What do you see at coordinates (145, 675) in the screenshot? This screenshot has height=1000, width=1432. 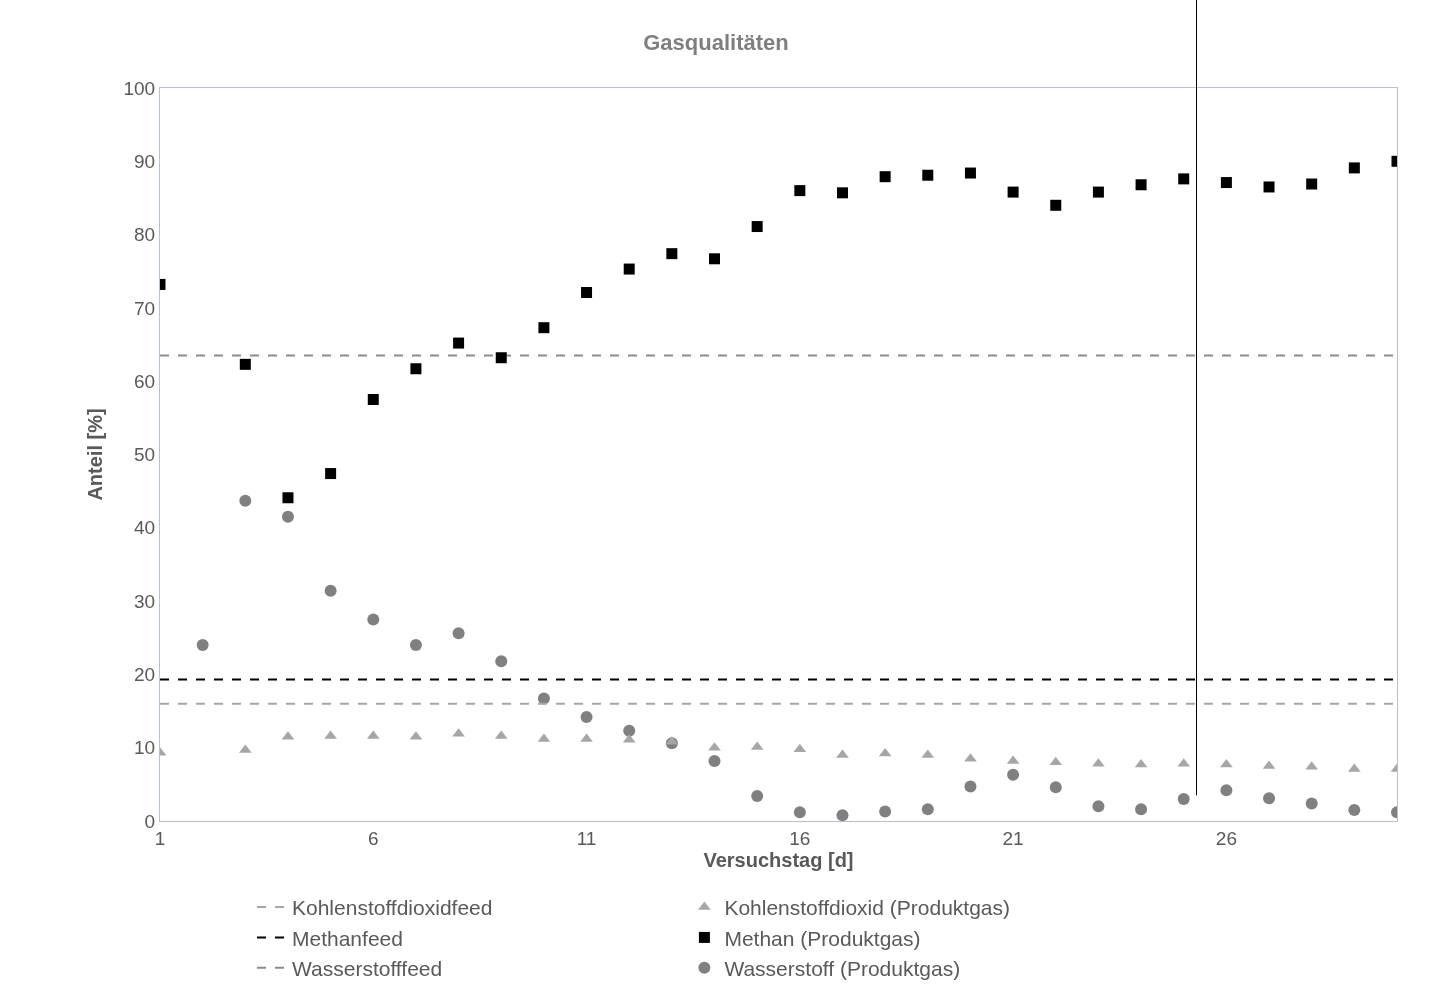 I see `y-tick-label: 20` at bounding box center [145, 675].